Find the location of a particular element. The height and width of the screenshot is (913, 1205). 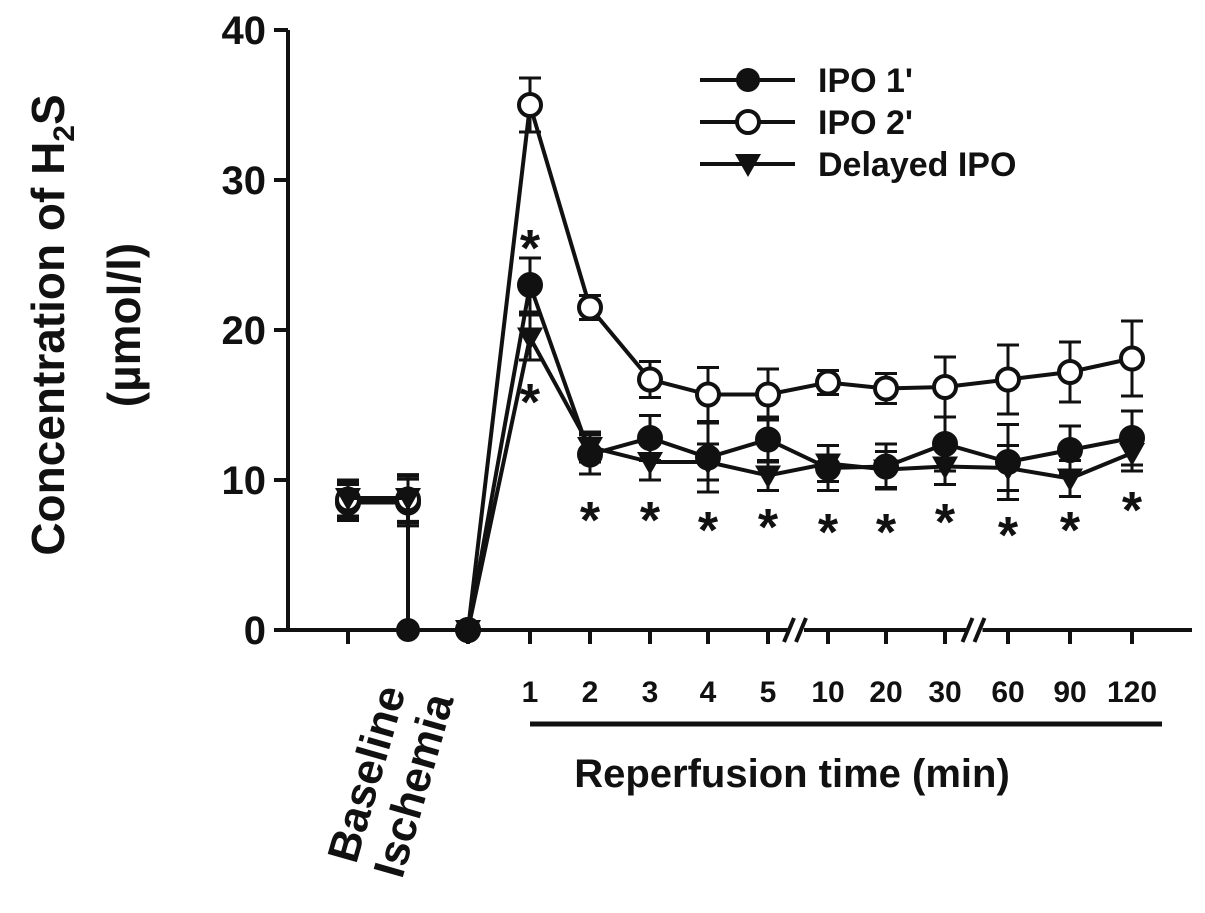

significance-star-below-120: * is located at coordinates (1132, 511).